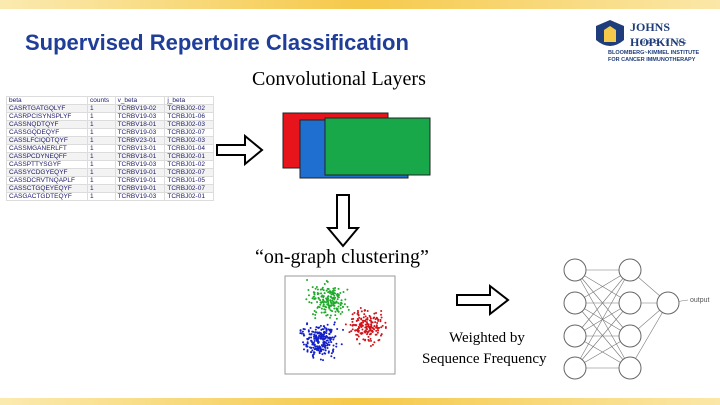 The width and height of the screenshot is (720, 405). I want to click on table-cell: CASRTGATGQLYF, so click(47, 108).